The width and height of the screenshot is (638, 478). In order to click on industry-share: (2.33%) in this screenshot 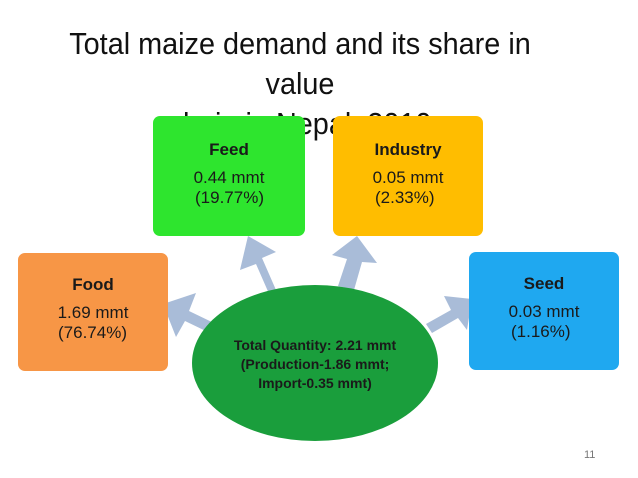, I will do `click(405, 197)`.